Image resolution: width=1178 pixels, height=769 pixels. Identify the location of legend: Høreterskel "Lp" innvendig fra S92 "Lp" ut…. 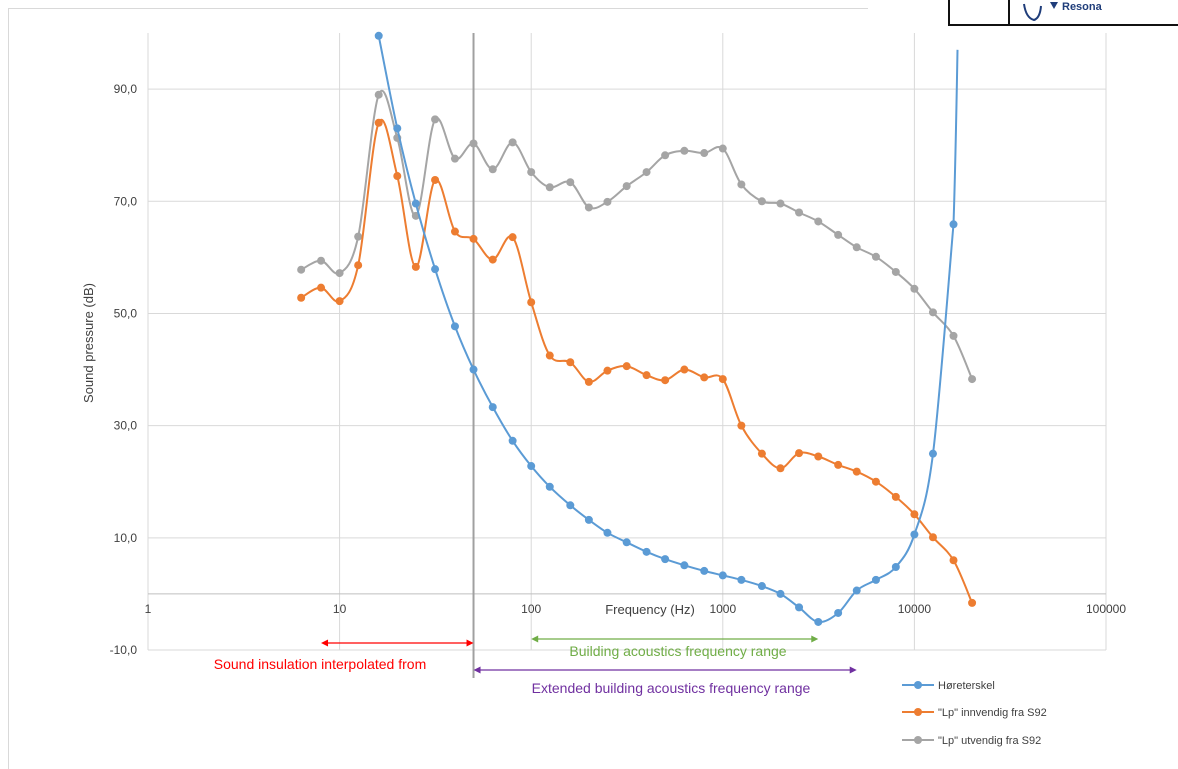
(974, 713).